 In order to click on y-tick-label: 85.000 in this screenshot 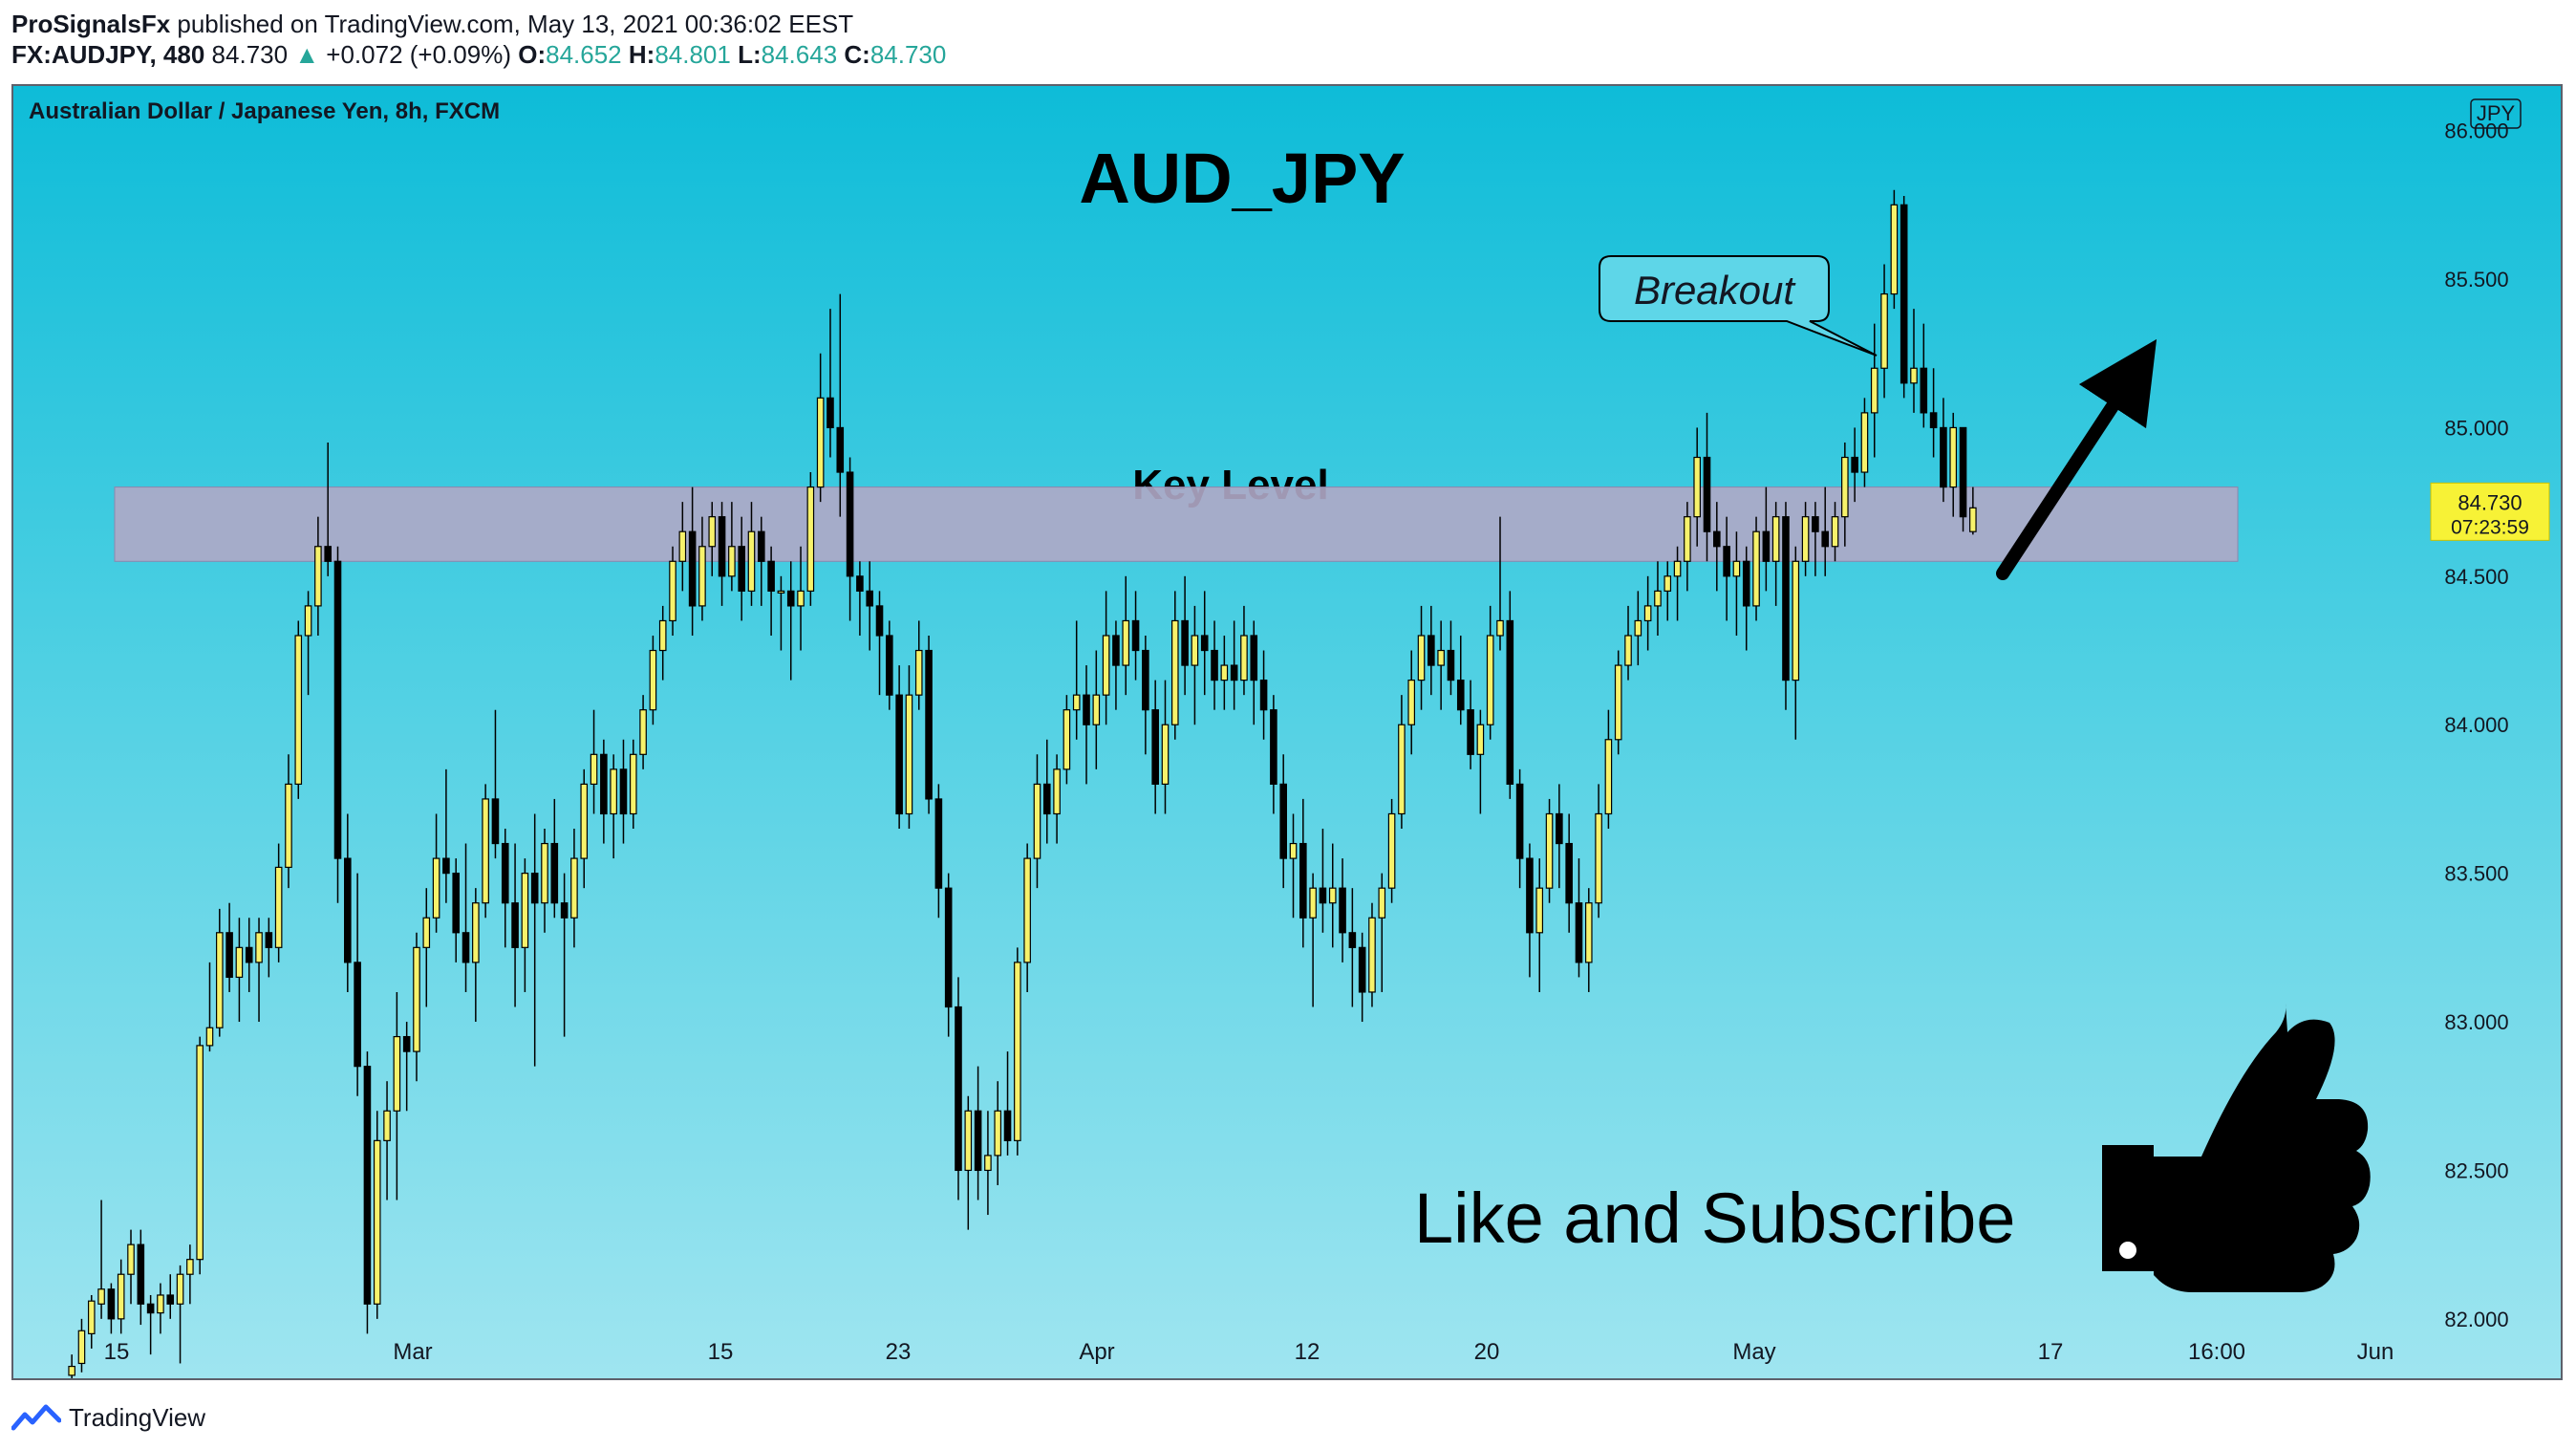, I will do `click(2476, 428)`.